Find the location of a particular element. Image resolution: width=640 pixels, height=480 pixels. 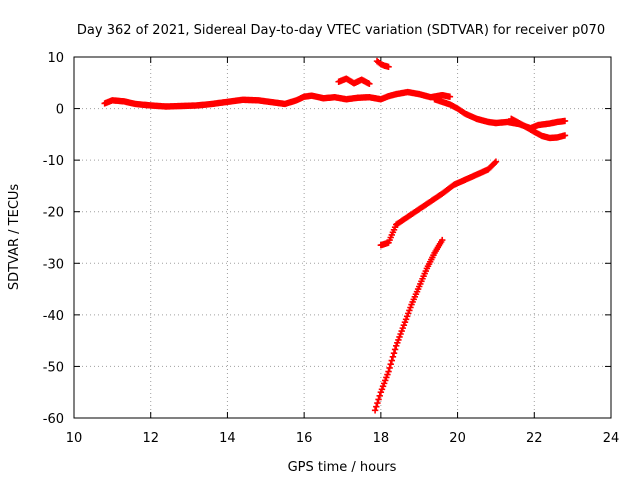

x-axis-label: GPS time / hours is located at coordinates (342, 467).